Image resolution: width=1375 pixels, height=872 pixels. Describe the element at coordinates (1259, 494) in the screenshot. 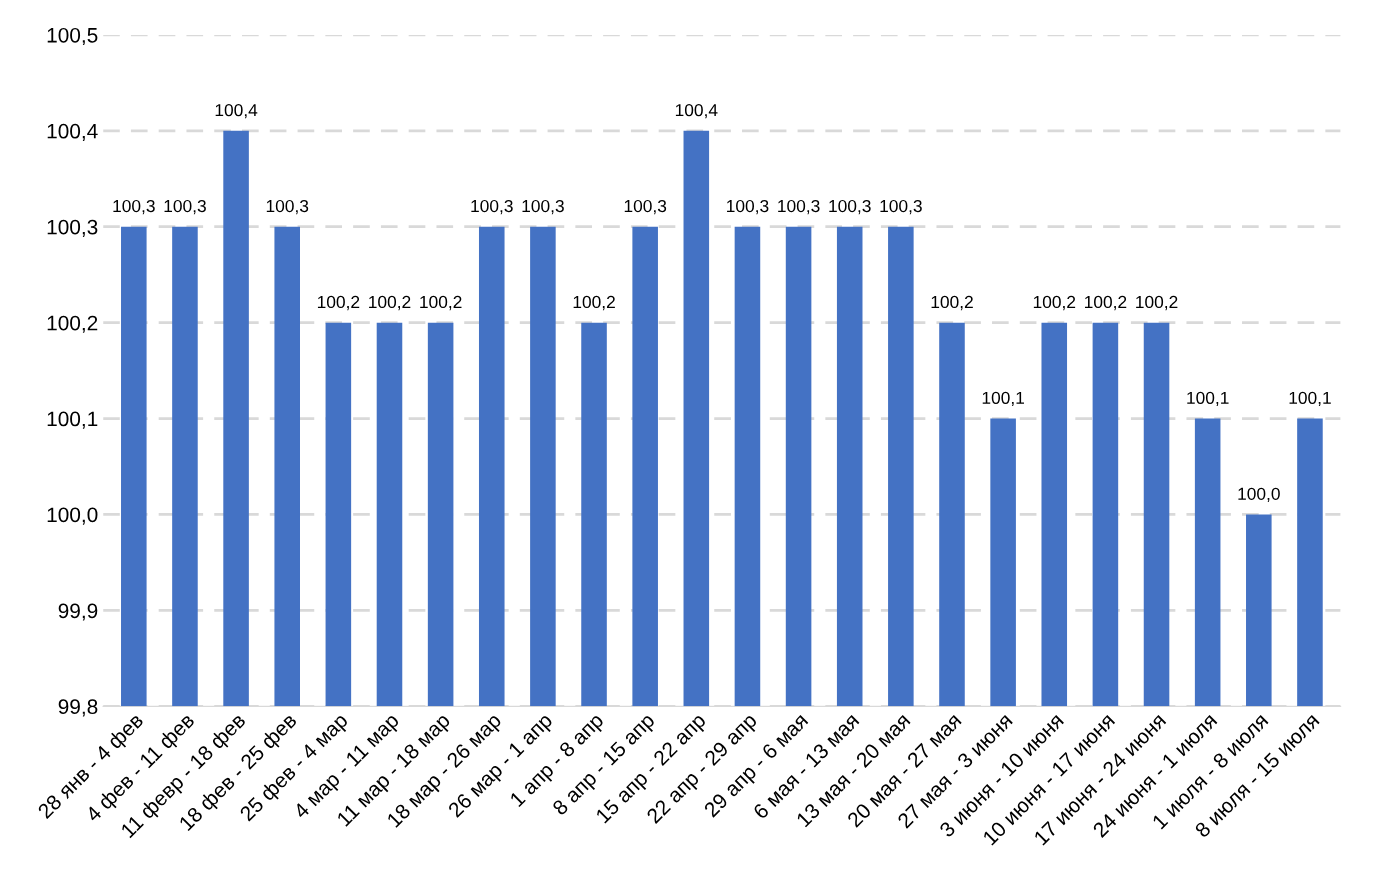

I see `data-label: 100,0` at that location.